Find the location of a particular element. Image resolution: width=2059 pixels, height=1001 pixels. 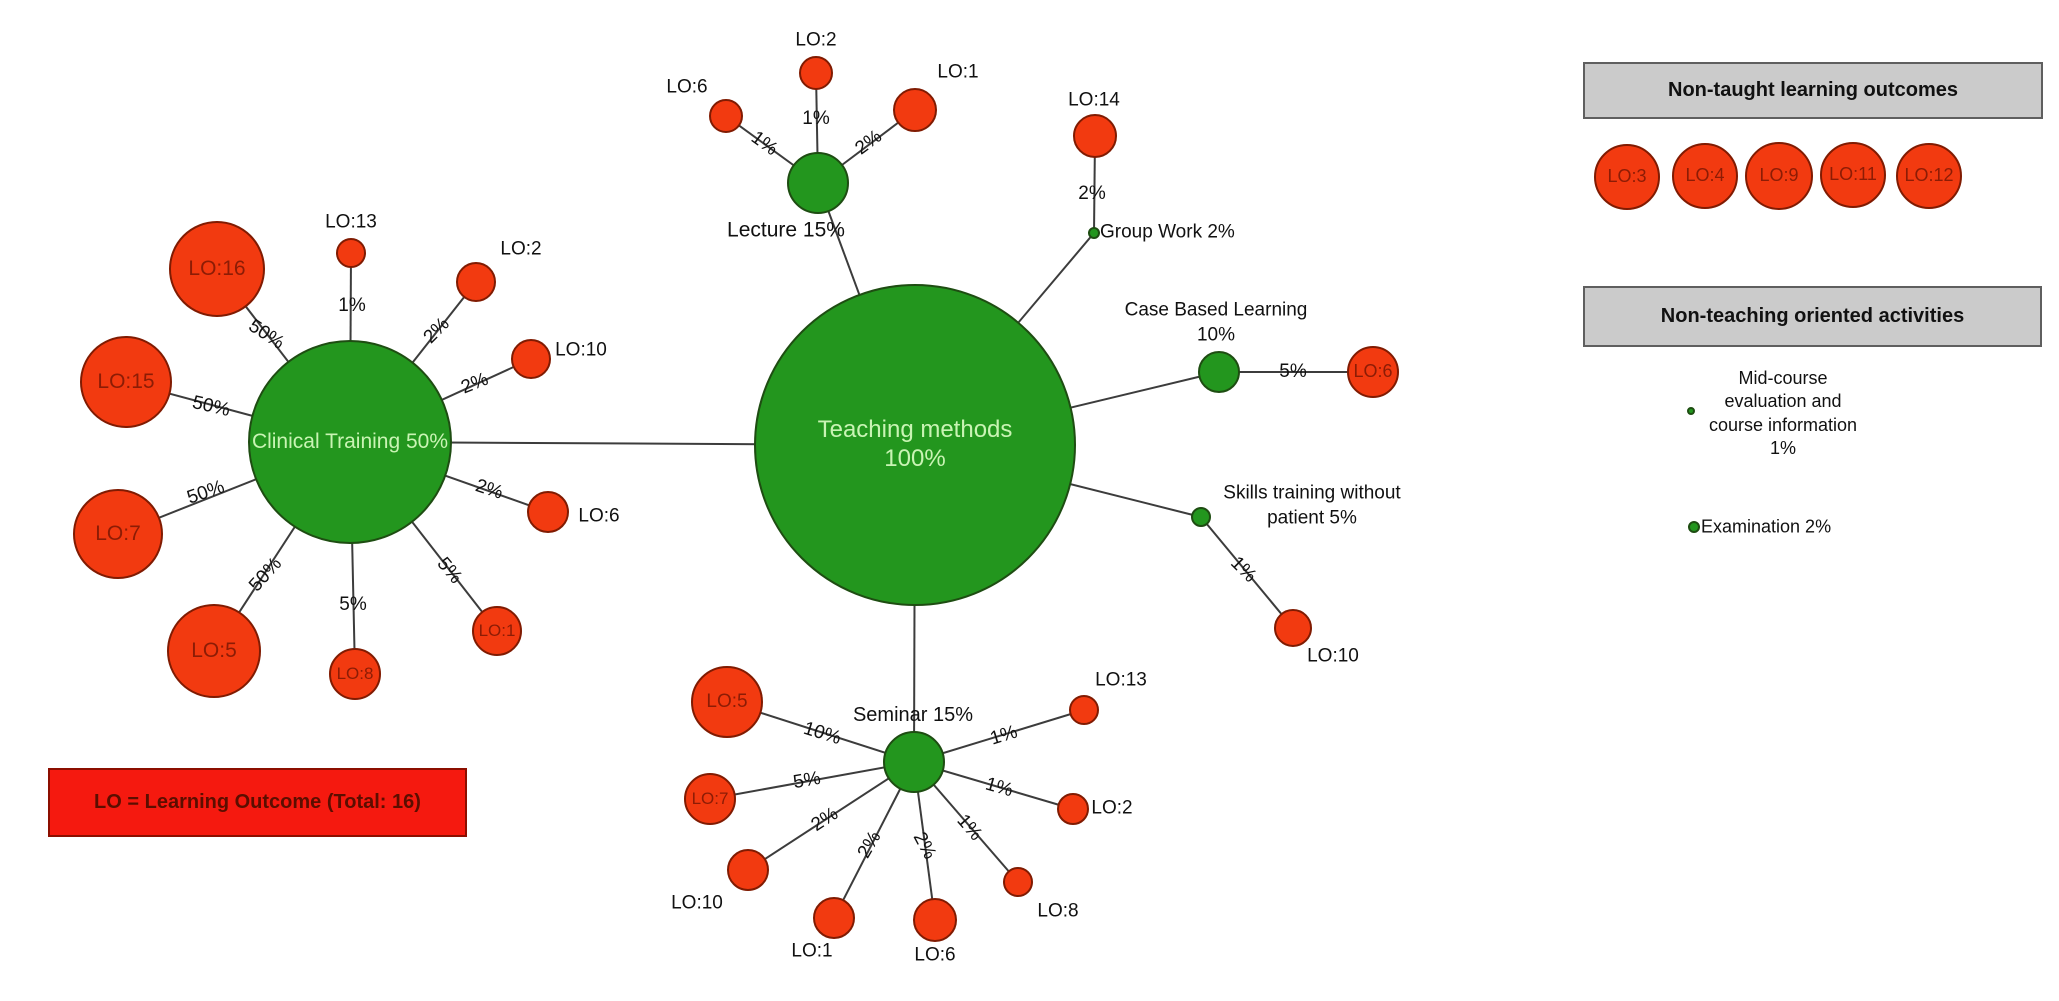

skills-training-label: Skills training without patient 5% is located at coordinates (1312, 505).